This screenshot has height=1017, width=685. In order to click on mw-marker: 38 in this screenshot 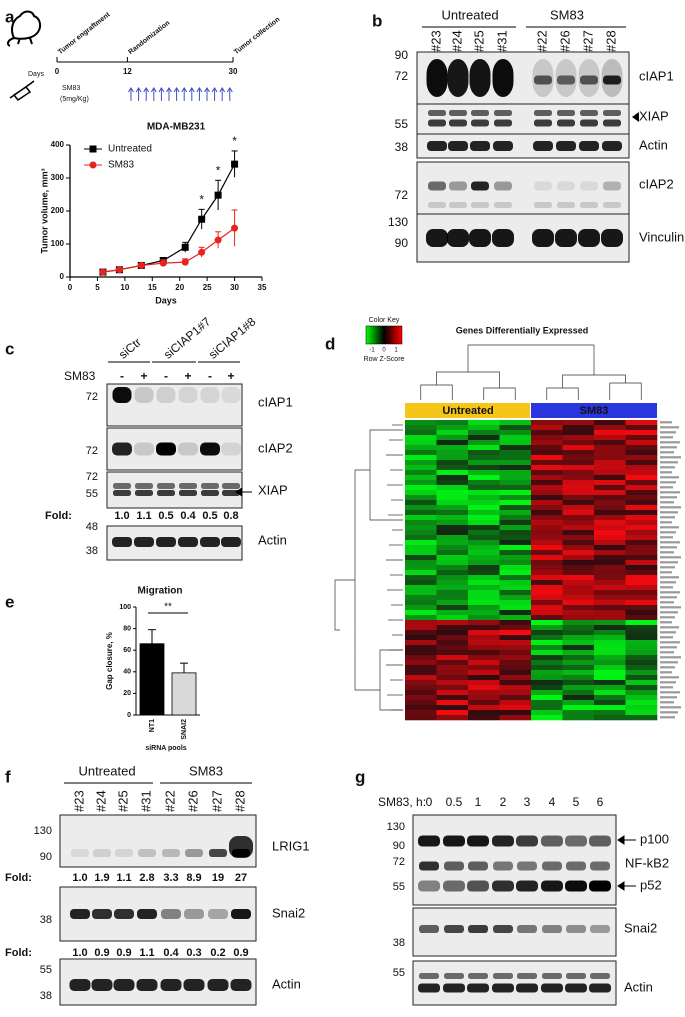, I will do `click(92, 551)`.